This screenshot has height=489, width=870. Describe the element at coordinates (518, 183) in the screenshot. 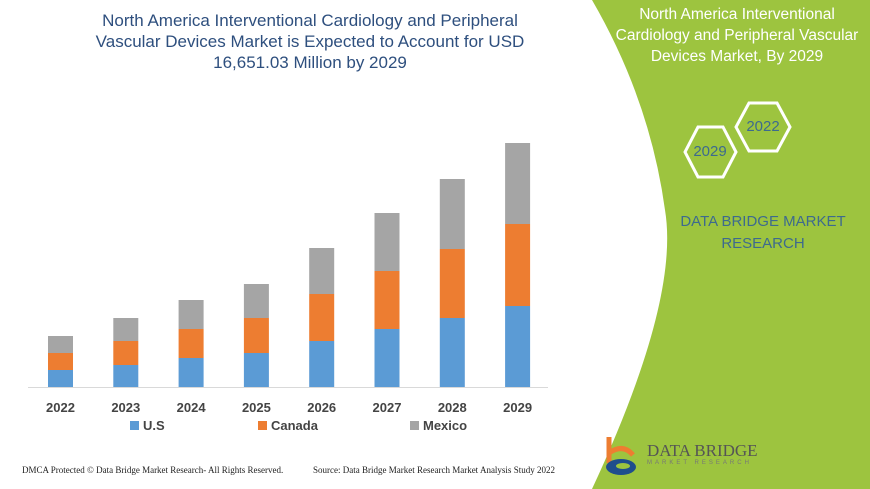

I see `bar-mexico-2029` at that location.